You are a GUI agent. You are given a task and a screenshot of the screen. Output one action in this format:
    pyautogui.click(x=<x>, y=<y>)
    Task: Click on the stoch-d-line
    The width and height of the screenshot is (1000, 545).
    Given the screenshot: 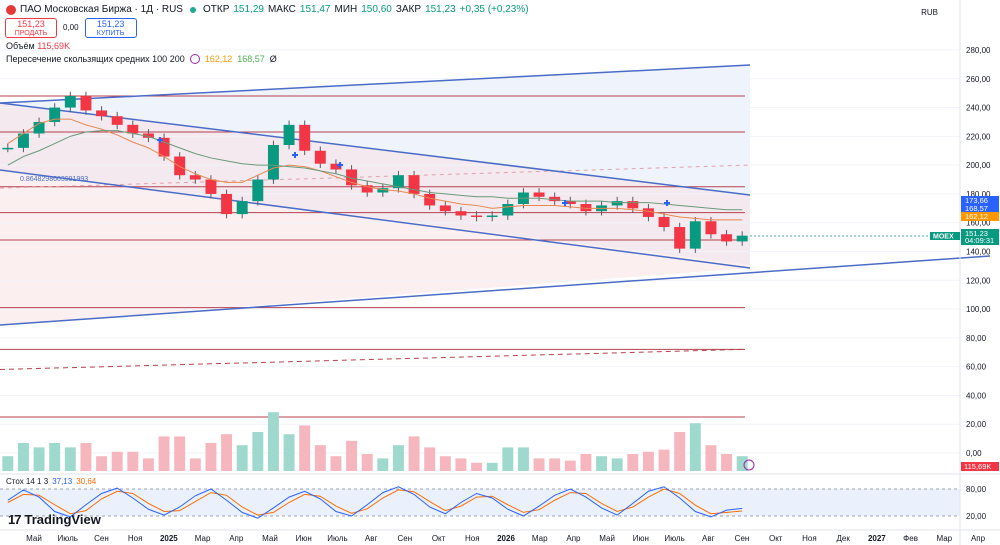 What is the action you would take?
    pyautogui.click(x=375, y=502)
    